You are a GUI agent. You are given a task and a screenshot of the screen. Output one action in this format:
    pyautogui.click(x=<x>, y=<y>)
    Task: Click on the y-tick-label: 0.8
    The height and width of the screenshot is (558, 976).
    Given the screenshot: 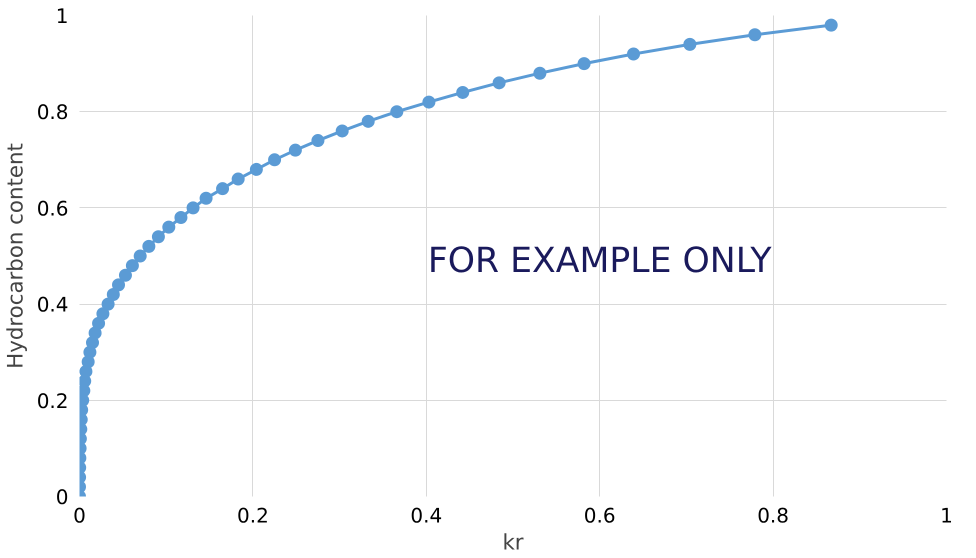 What is the action you would take?
    pyautogui.click(x=52, y=112)
    